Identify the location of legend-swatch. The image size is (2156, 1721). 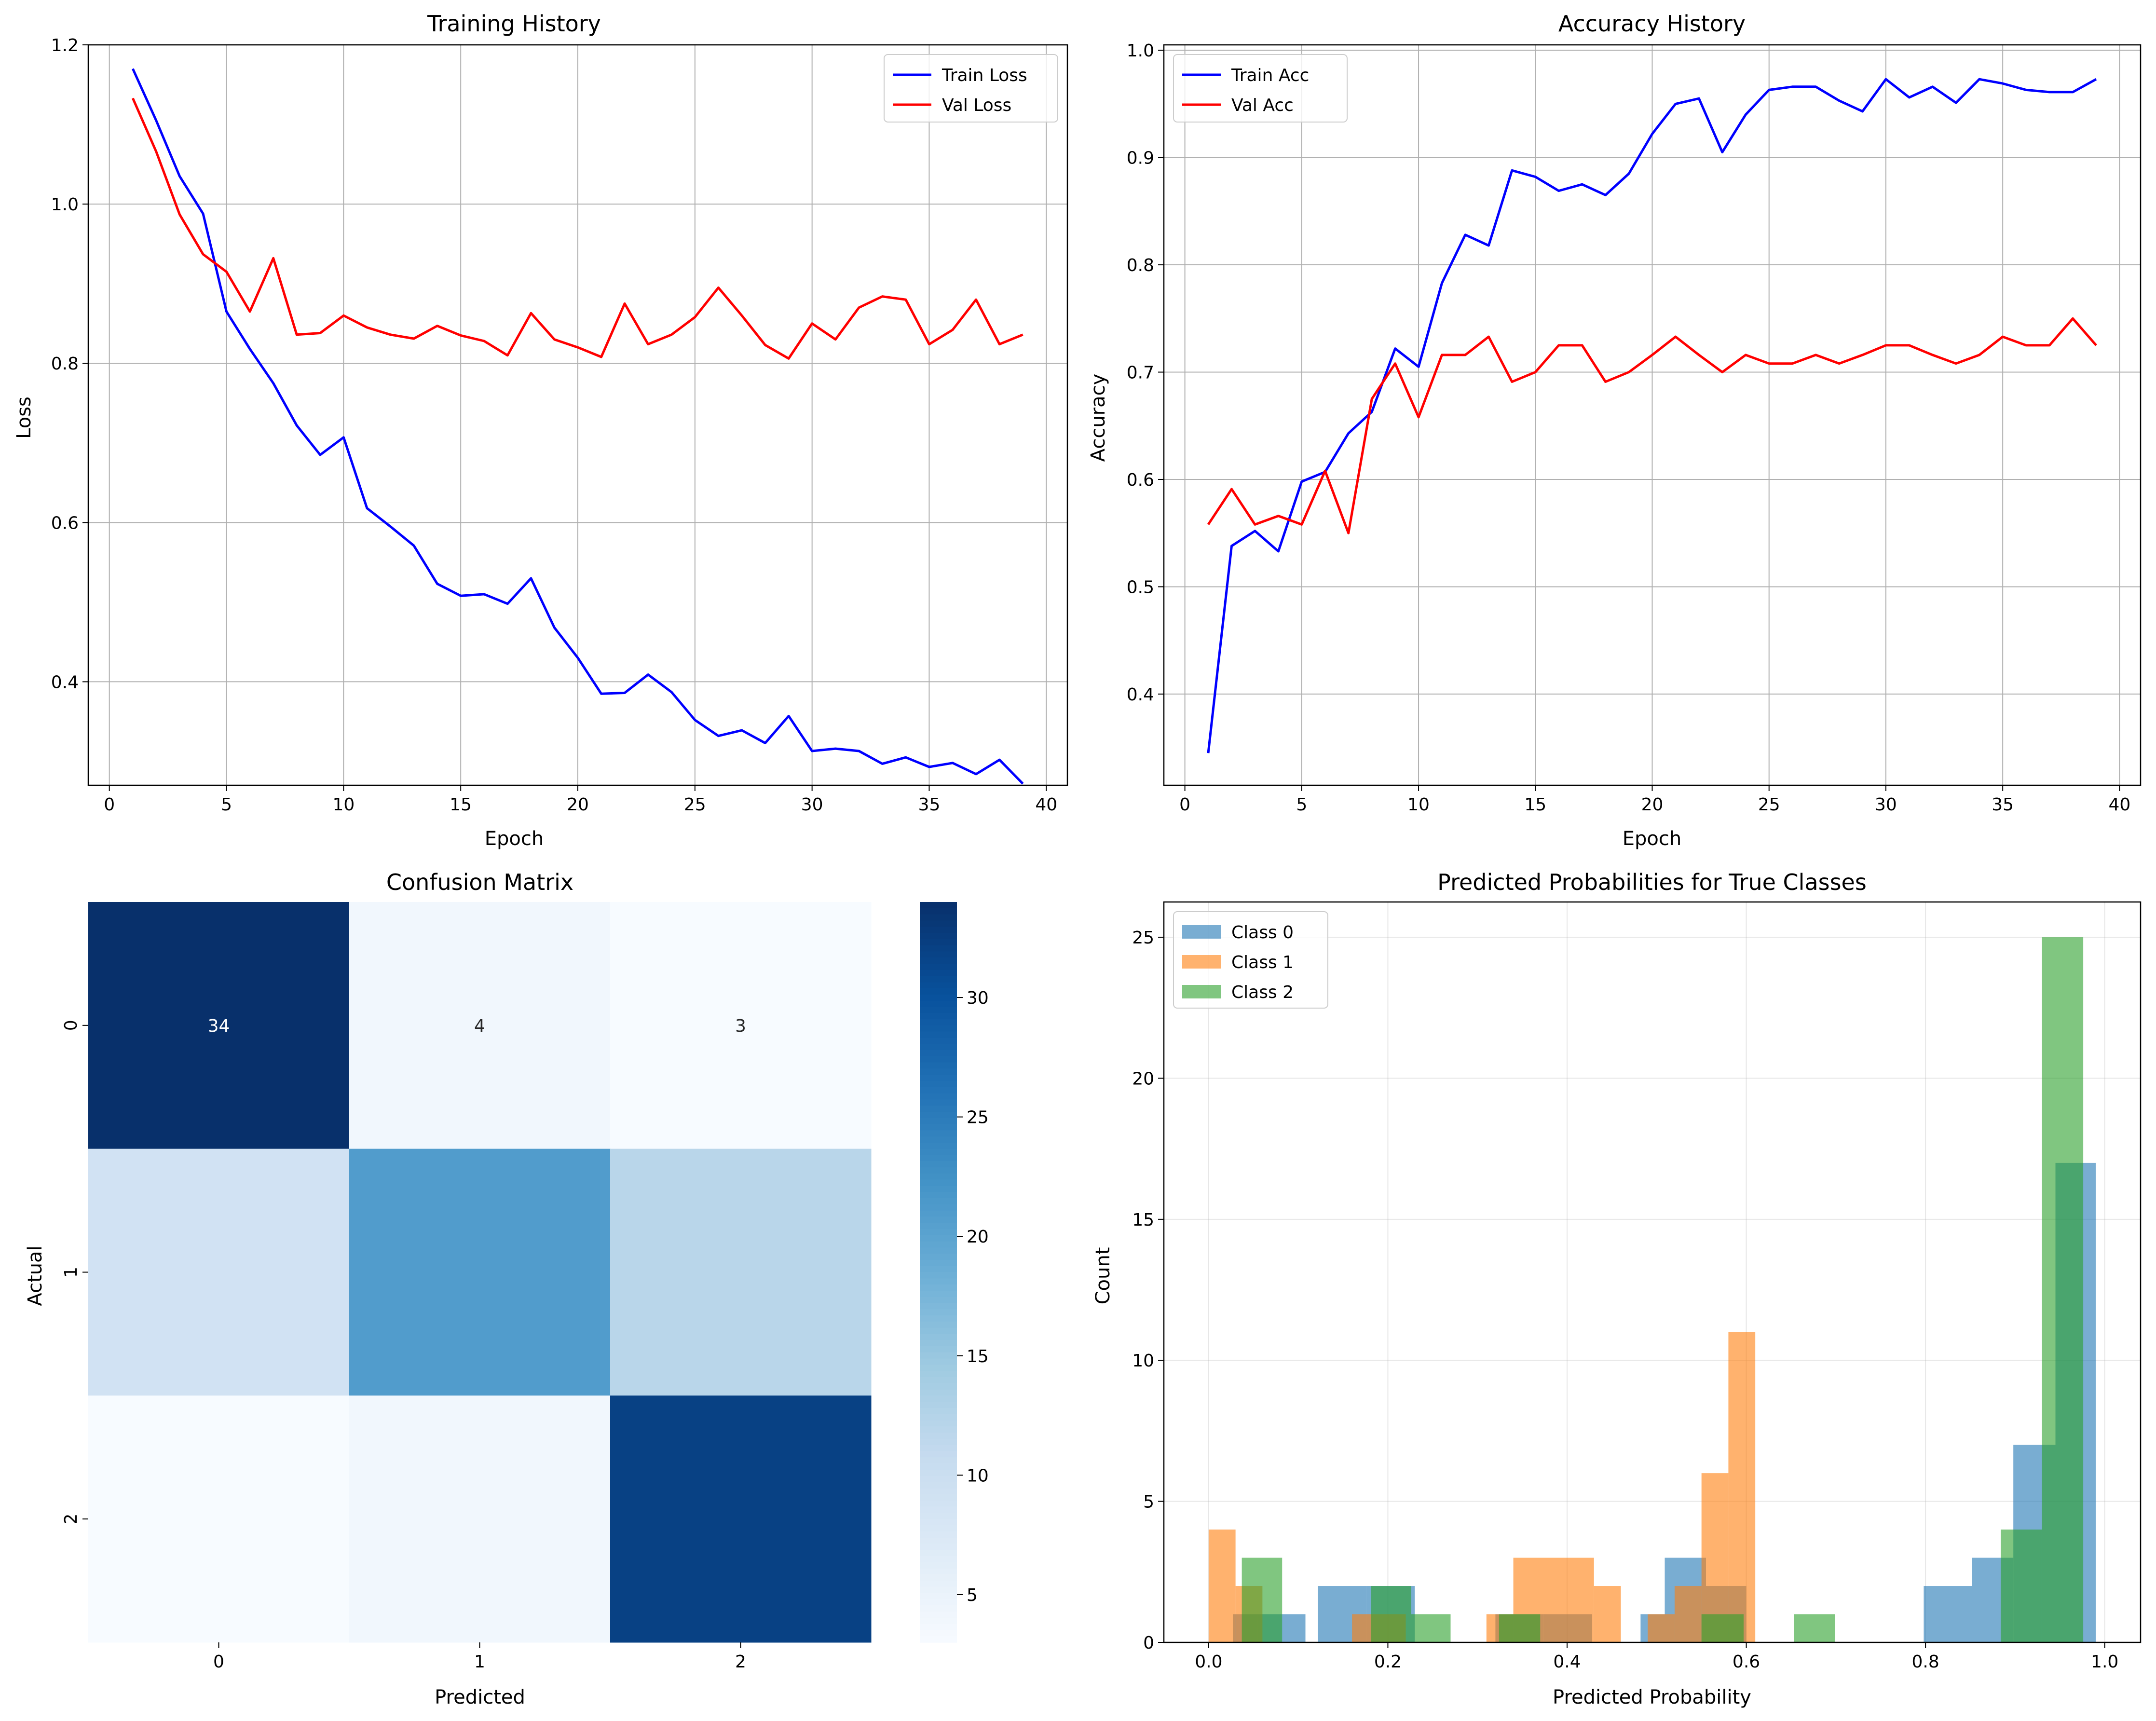
(1201, 991).